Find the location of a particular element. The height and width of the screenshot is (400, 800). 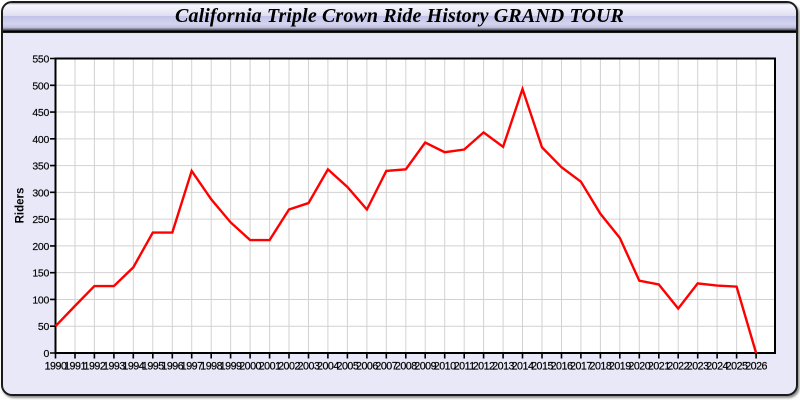

svg-text: 300 is located at coordinates (40, 193).